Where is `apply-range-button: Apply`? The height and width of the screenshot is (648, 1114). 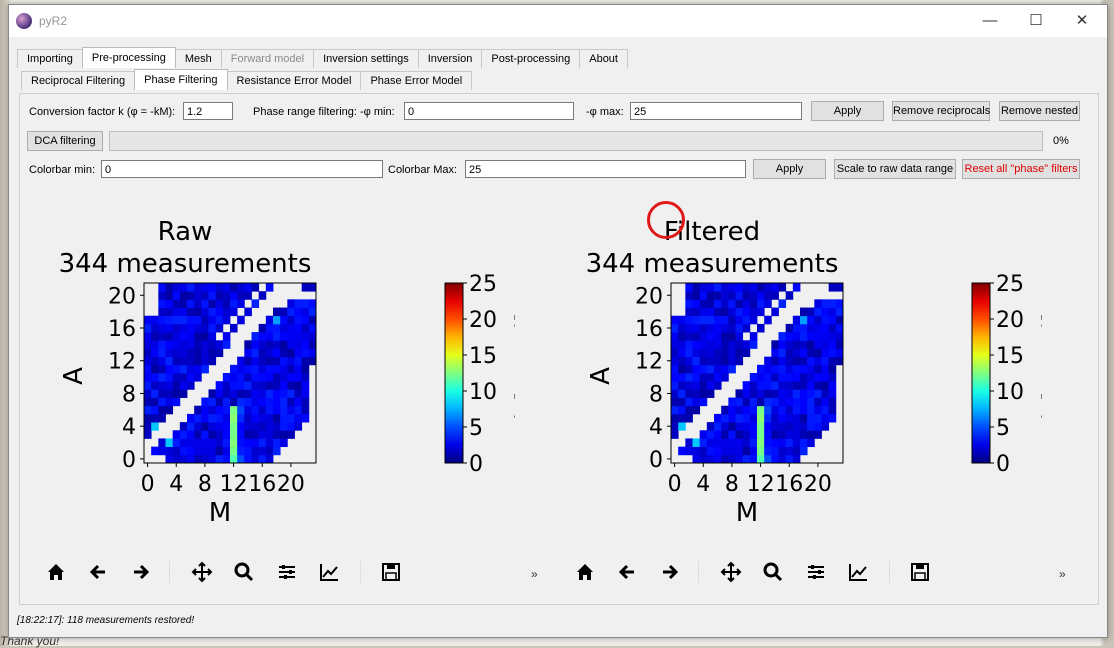 apply-range-button: Apply is located at coordinates (847, 111).